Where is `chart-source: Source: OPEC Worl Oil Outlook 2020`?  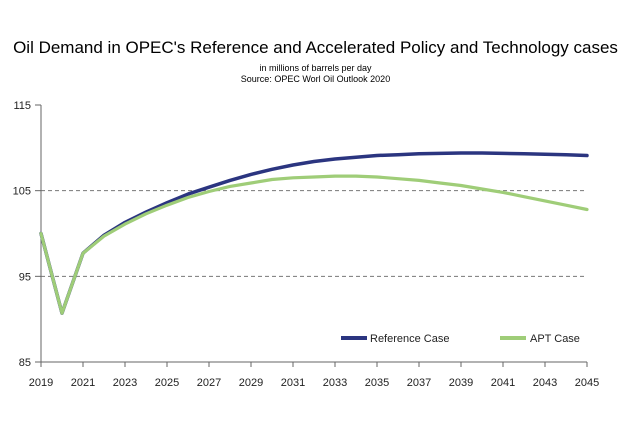 chart-source: Source: OPEC Worl Oil Outlook 2020 is located at coordinates (315, 79).